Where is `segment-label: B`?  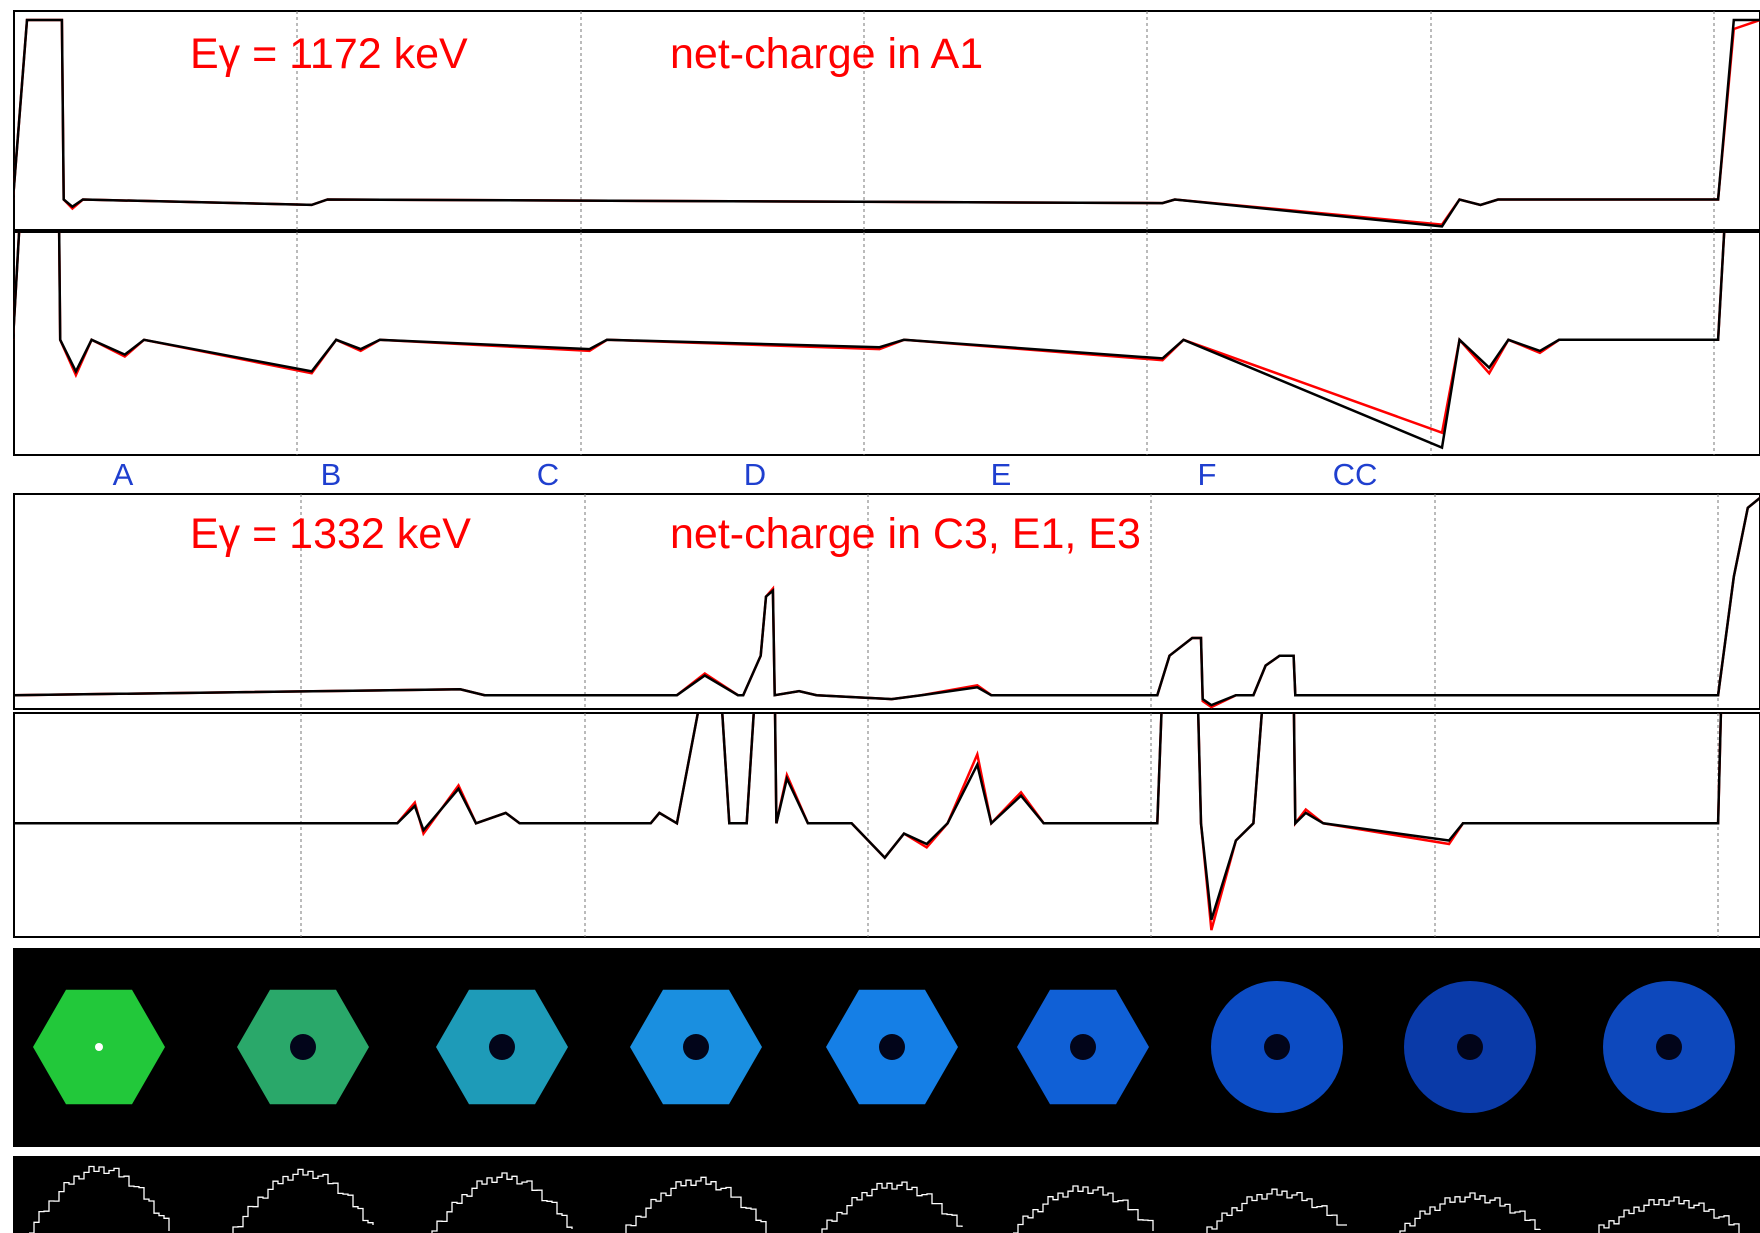 segment-label: B is located at coordinates (331, 474).